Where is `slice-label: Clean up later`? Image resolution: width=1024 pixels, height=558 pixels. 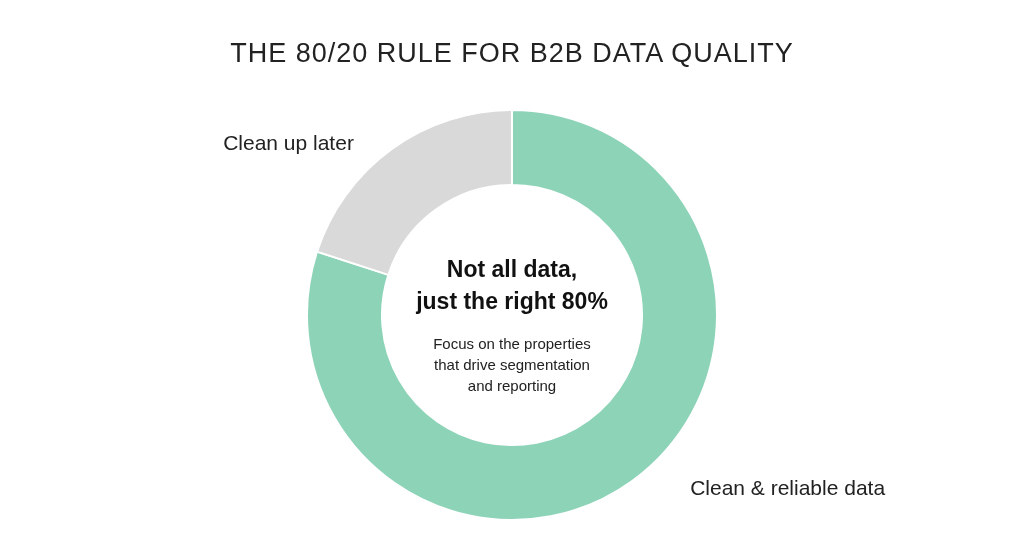 slice-label: Clean up later is located at coordinates (288, 142).